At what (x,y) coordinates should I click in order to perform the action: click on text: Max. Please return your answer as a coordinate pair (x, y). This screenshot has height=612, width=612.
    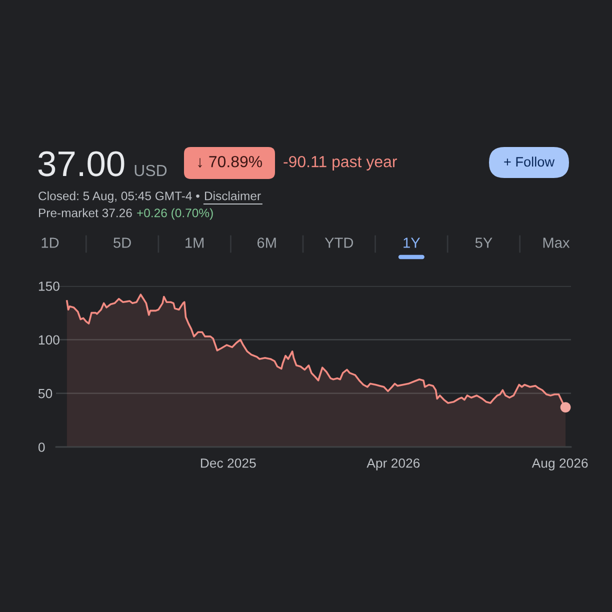
    Looking at the image, I should click on (556, 243).